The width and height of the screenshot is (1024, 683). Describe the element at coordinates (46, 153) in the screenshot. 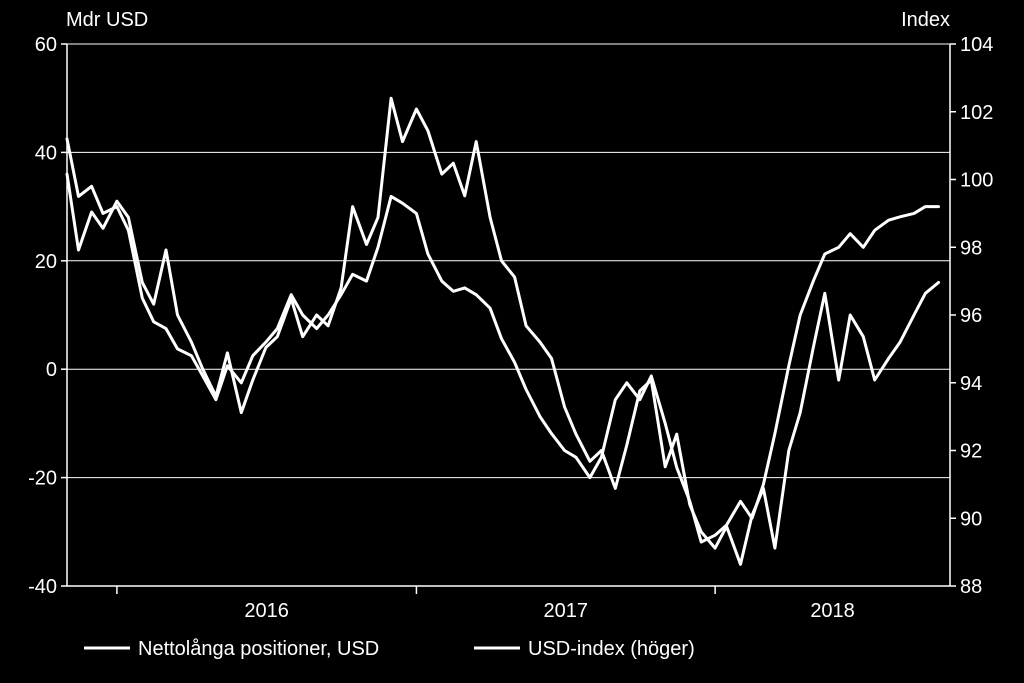

I see `left-tick-label: 40` at that location.